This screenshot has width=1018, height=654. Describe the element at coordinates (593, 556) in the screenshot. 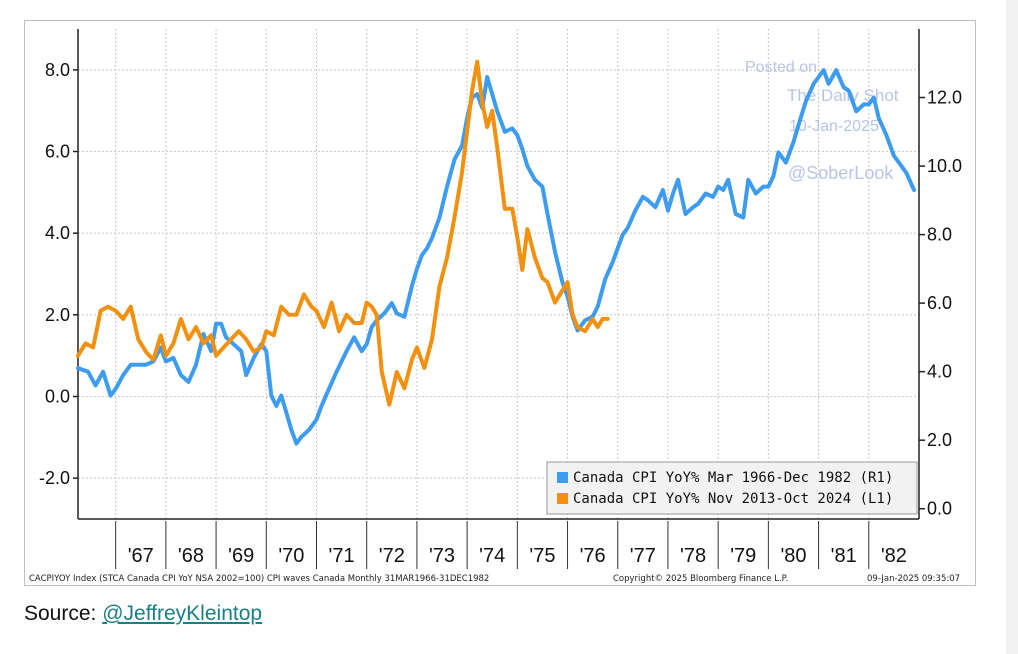

I see `x-tick-label: '76` at that location.